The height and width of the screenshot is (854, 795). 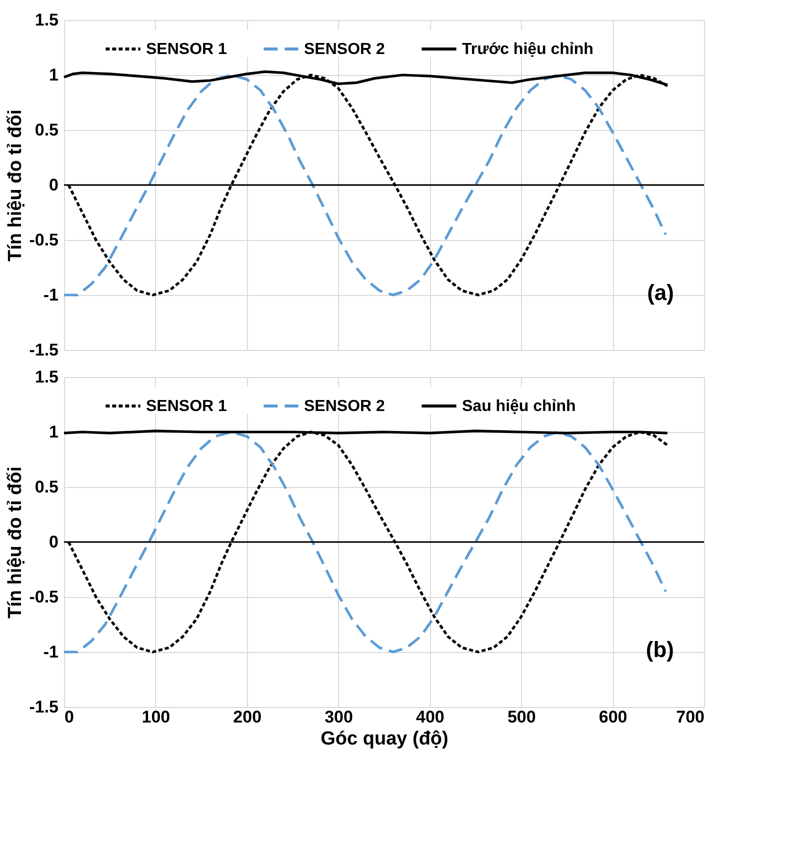 I want to click on x-tick-label: 300, so click(x=338, y=717).